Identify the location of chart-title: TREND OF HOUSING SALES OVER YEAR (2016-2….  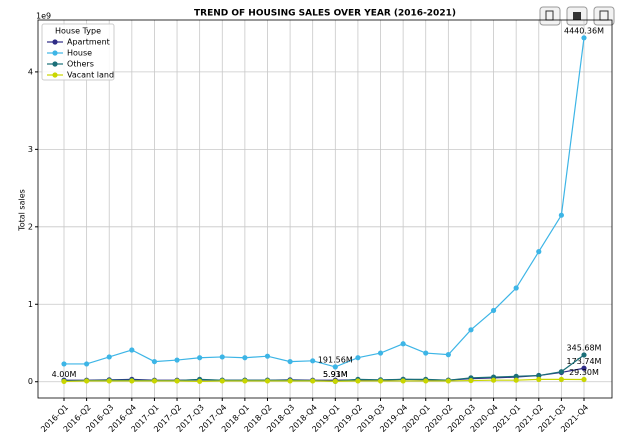
(325, 14).